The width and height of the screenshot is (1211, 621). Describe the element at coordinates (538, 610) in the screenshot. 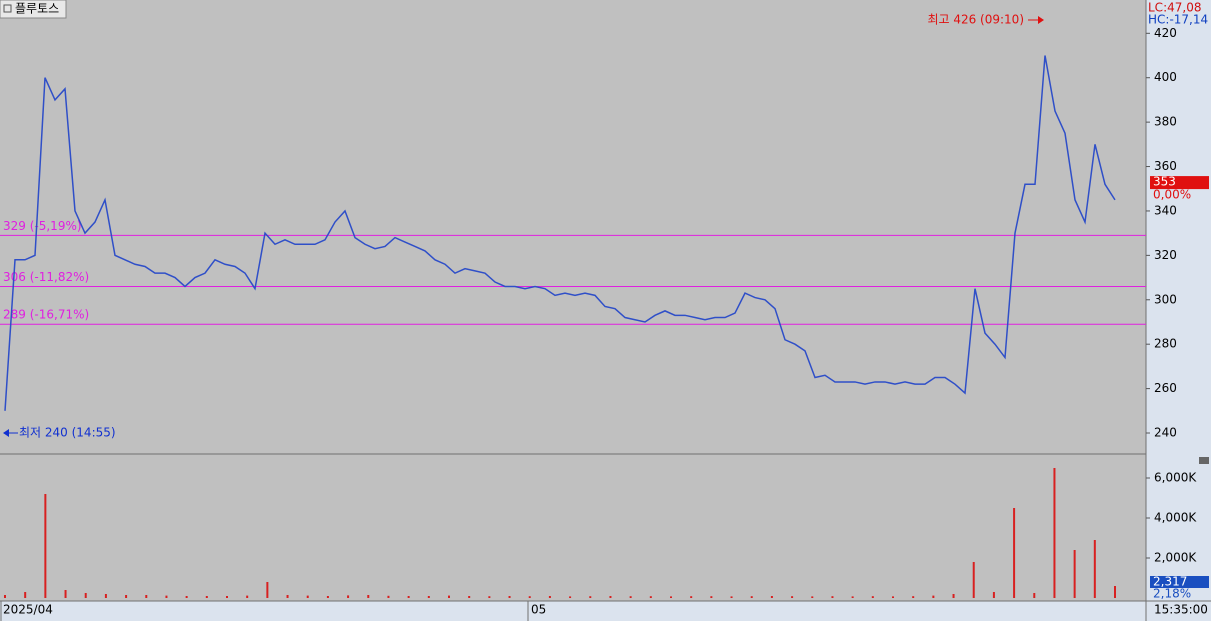

I see `x-label: 05` at that location.